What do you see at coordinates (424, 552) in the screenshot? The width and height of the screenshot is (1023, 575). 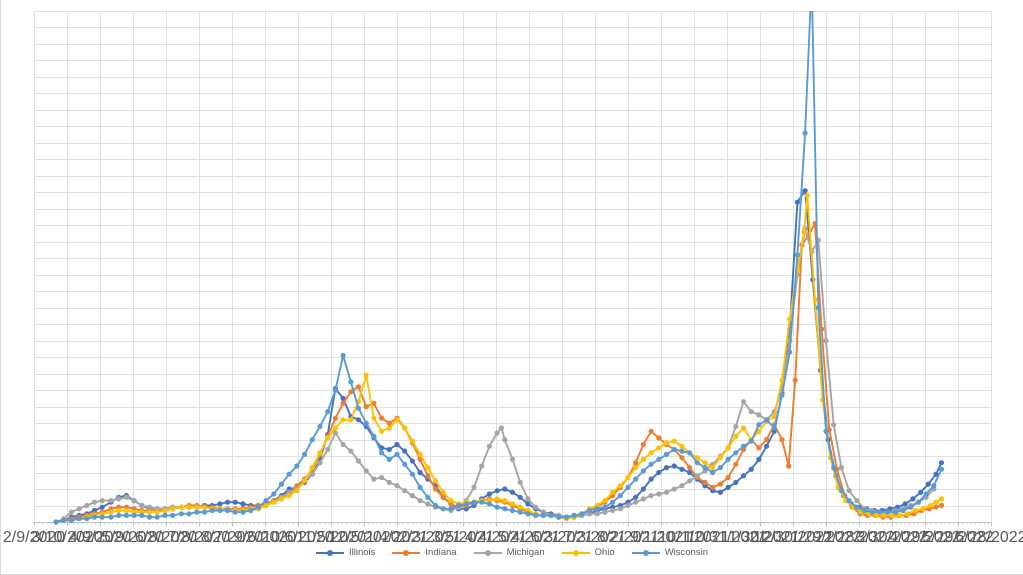 I see `legend-item-indiana: Indiana` at bounding box center [424, 552].